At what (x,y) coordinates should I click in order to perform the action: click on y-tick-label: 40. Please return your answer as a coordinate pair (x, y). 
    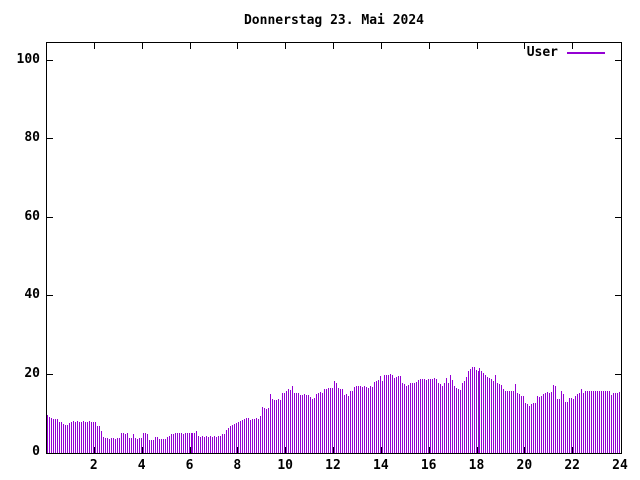
    Looking at the image, I should click on (32, 294).